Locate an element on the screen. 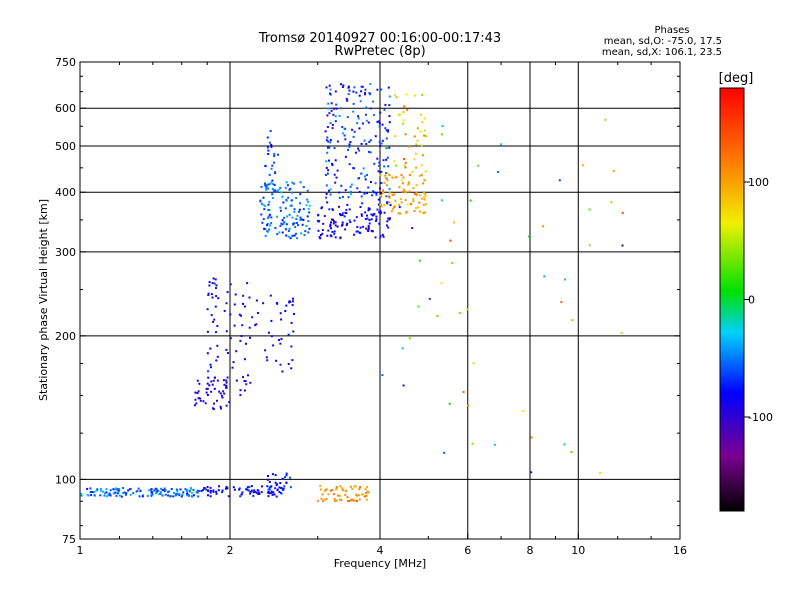 This screenshot has width=800, height=600. colorbar-gradient is located at coordinates (732, 299).